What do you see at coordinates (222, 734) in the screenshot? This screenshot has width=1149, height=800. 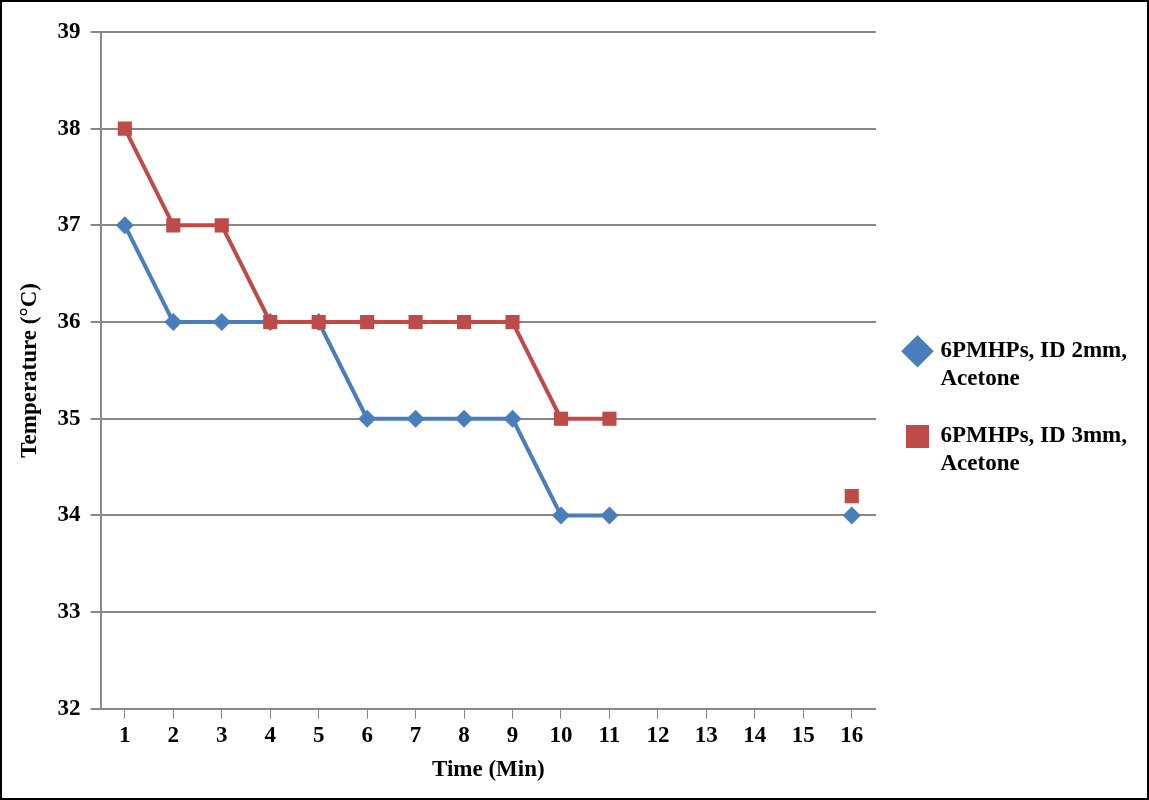 I see `x-tick-label: 3` at bounding box center [222, 734].